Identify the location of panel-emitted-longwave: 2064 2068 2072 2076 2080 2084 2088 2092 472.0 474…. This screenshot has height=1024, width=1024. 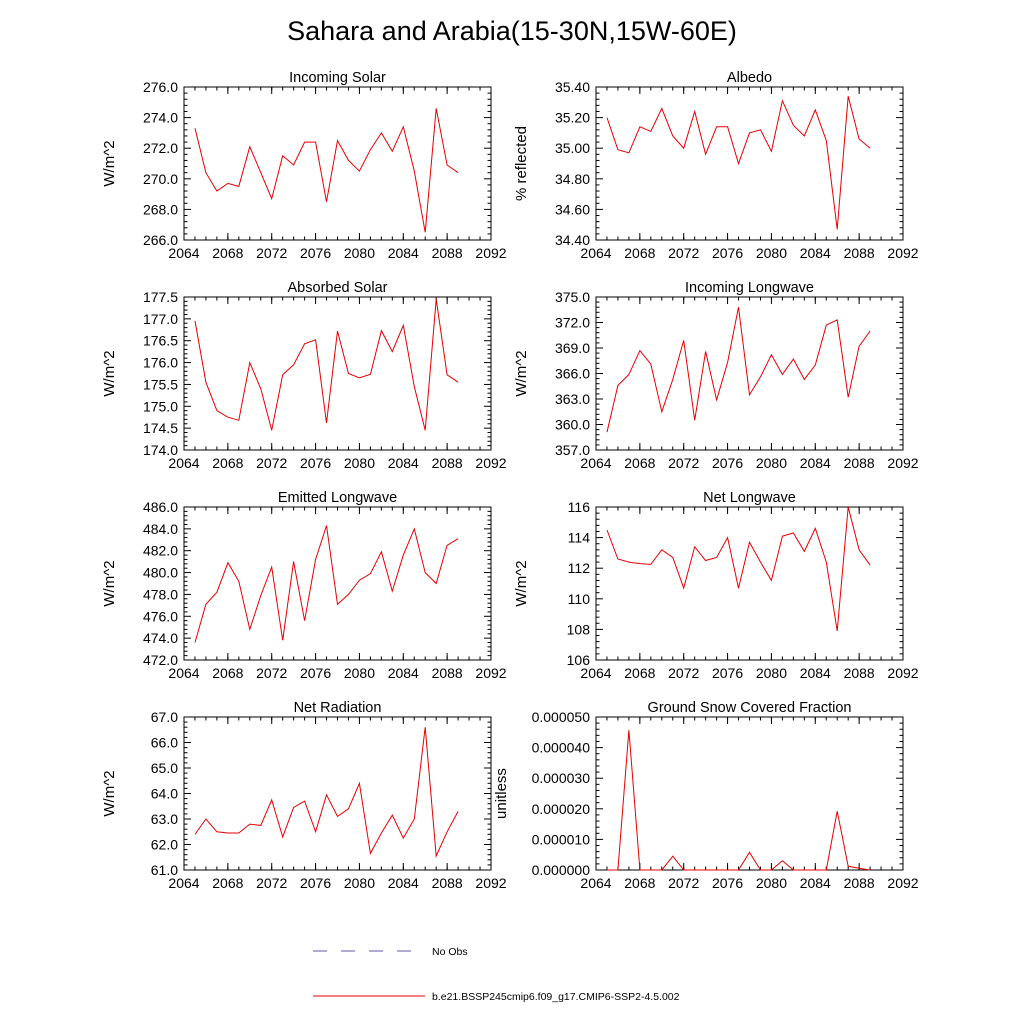
(304, 585).